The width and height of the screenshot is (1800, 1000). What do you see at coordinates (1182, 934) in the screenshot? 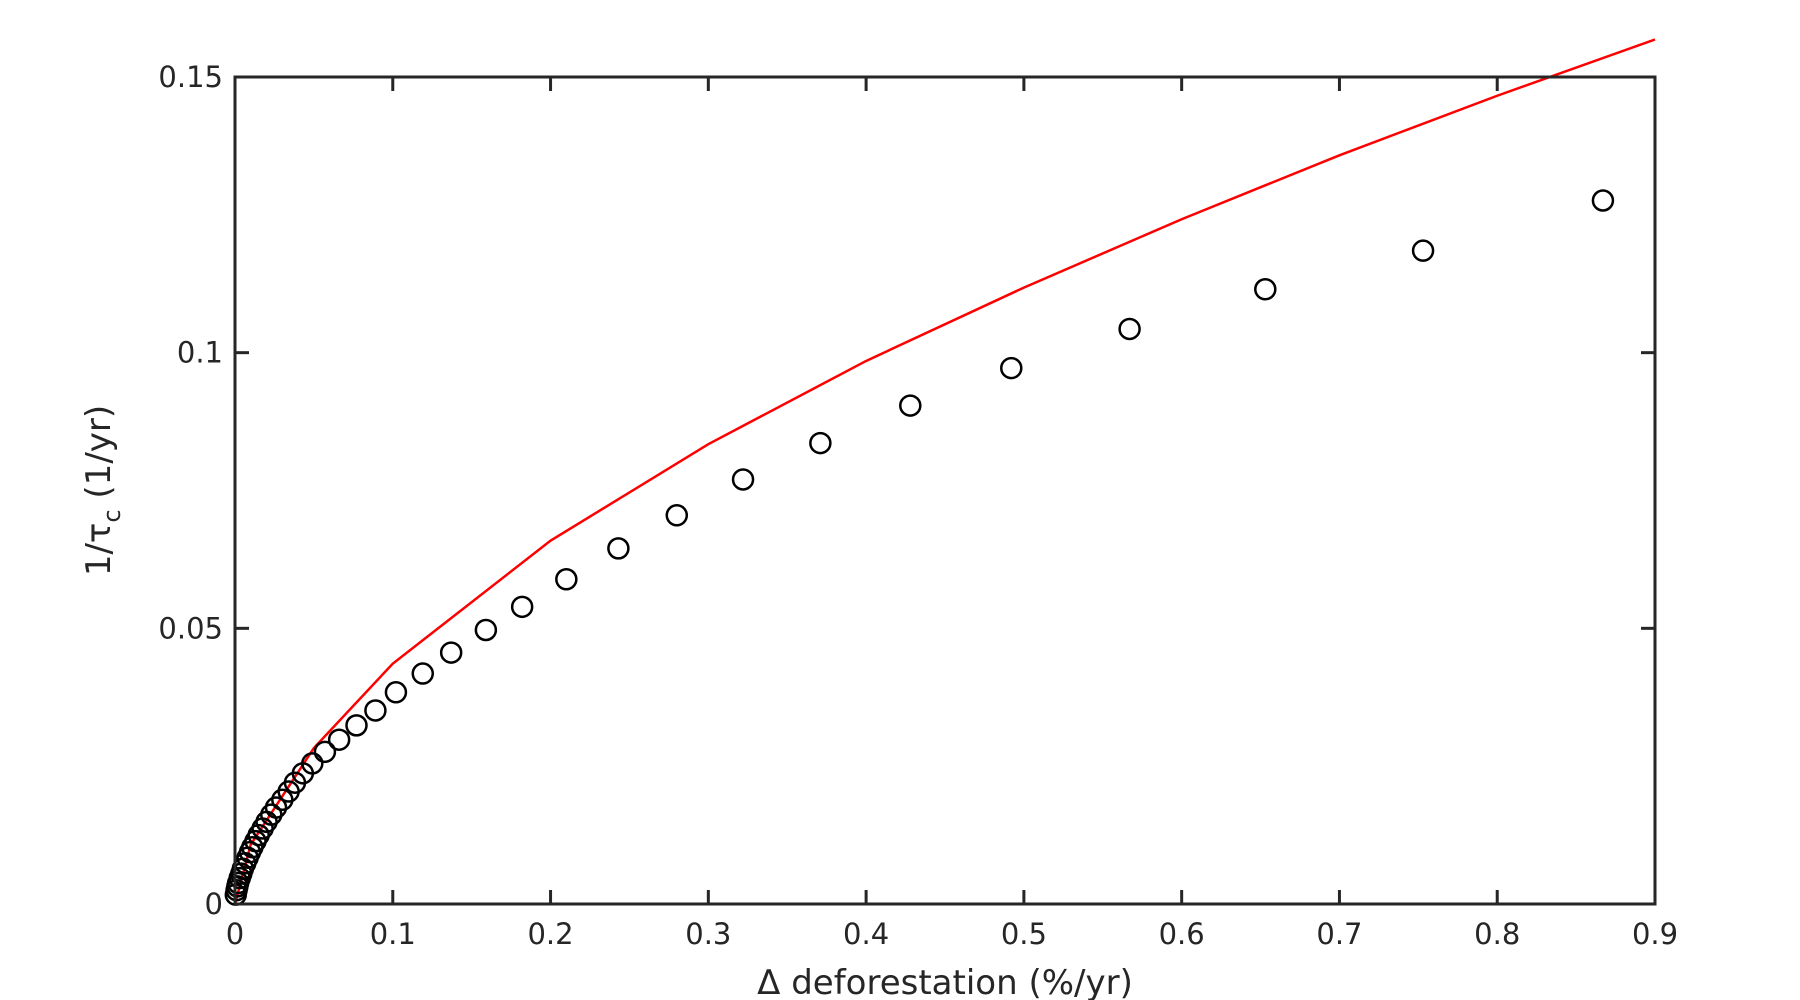
I see `x-tick-label: 0.6` at bounding box center [1182, 934].